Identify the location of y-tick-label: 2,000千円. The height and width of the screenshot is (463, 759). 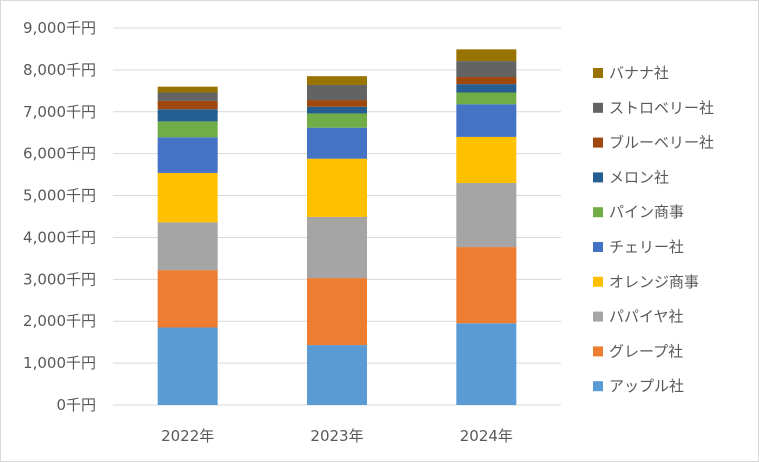
(59, 321).